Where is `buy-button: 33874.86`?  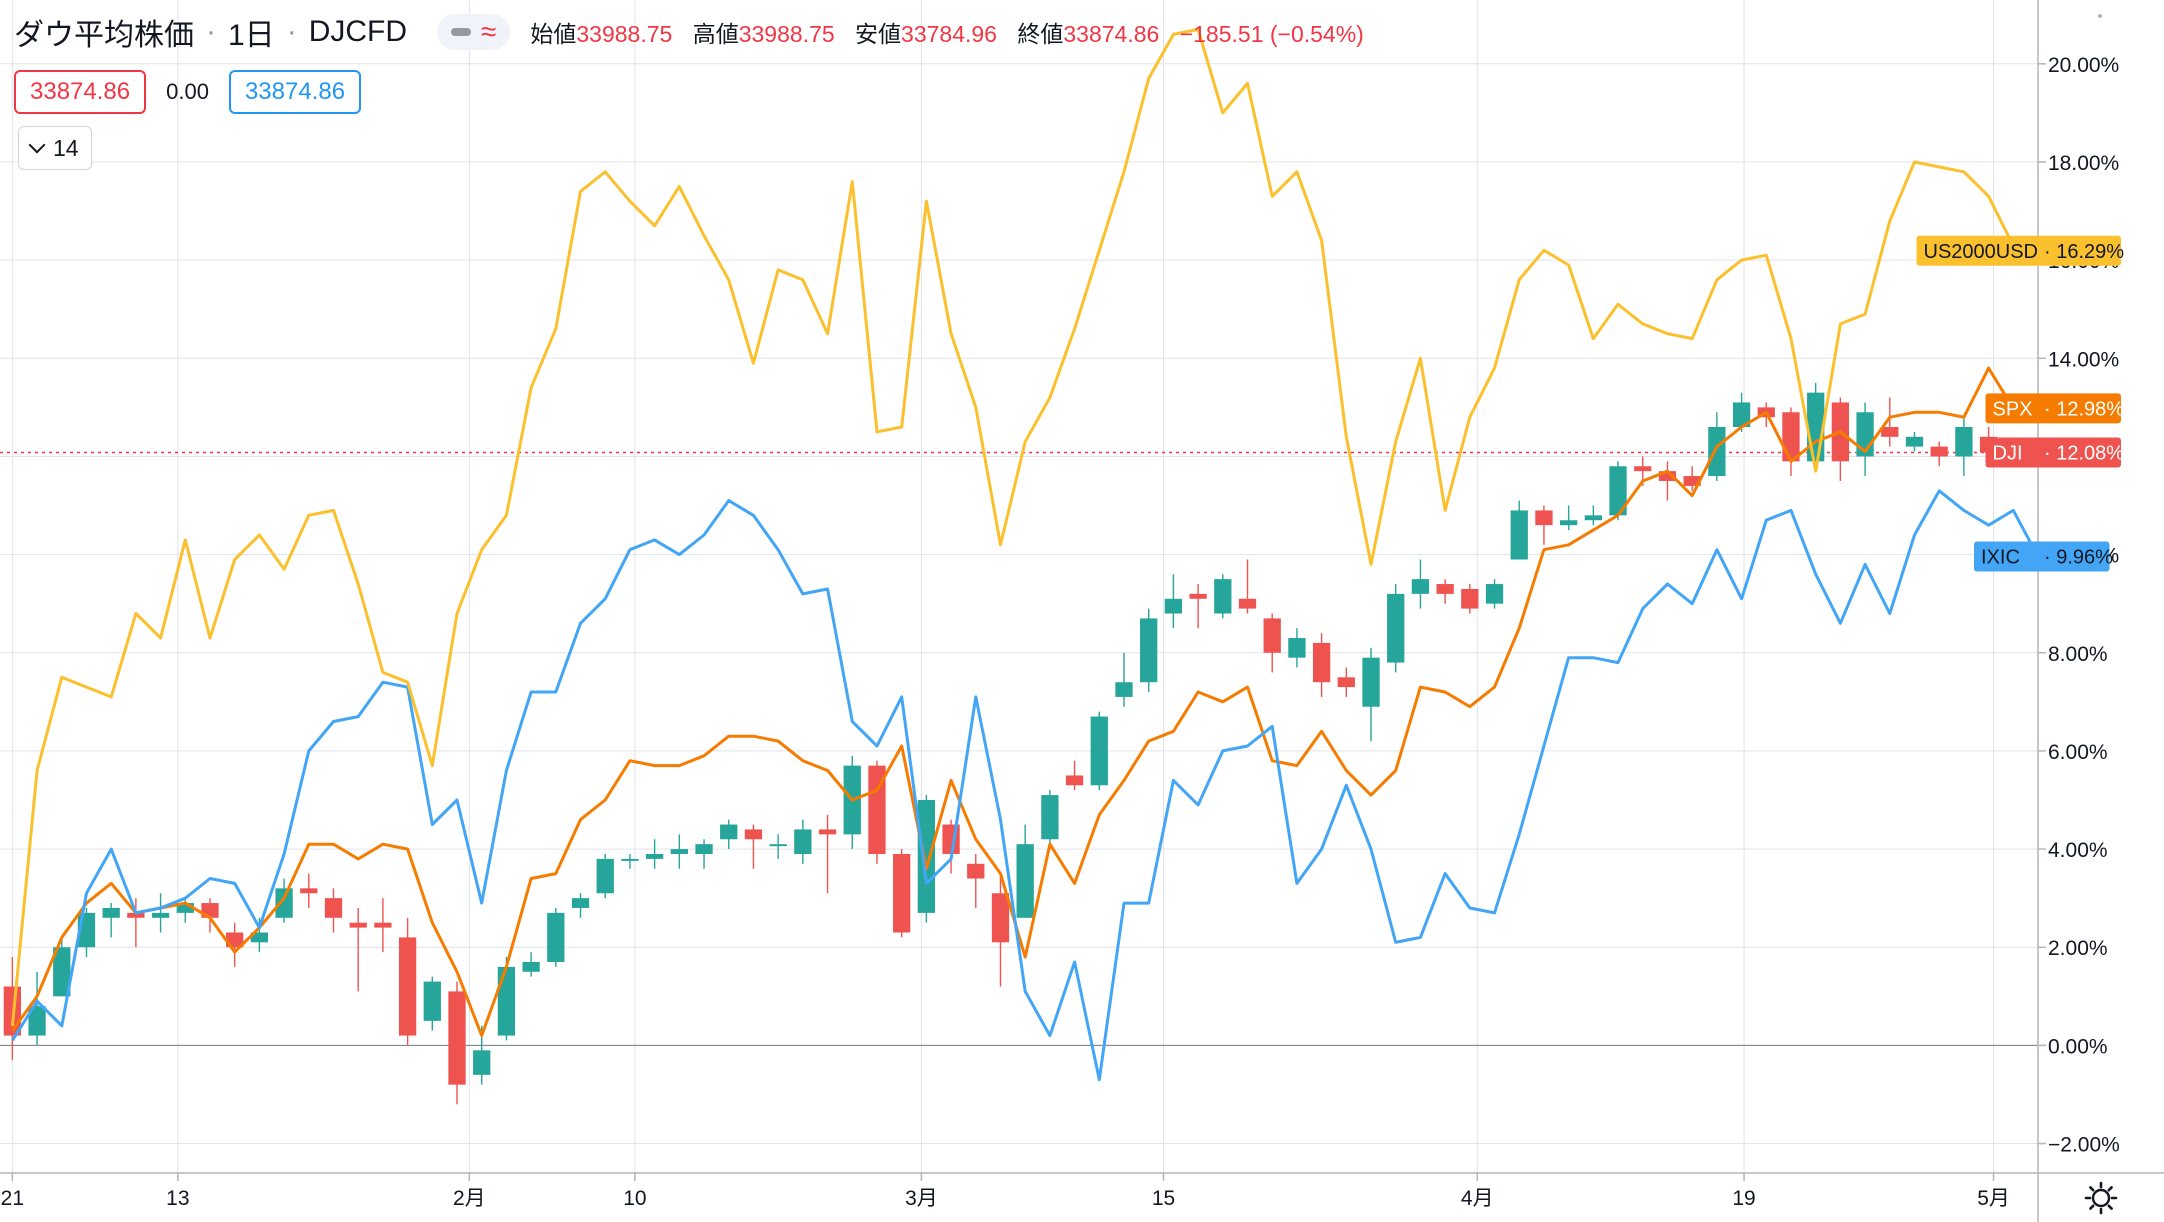
buy-button: 33874.86 is located at coordinates (295, 92).